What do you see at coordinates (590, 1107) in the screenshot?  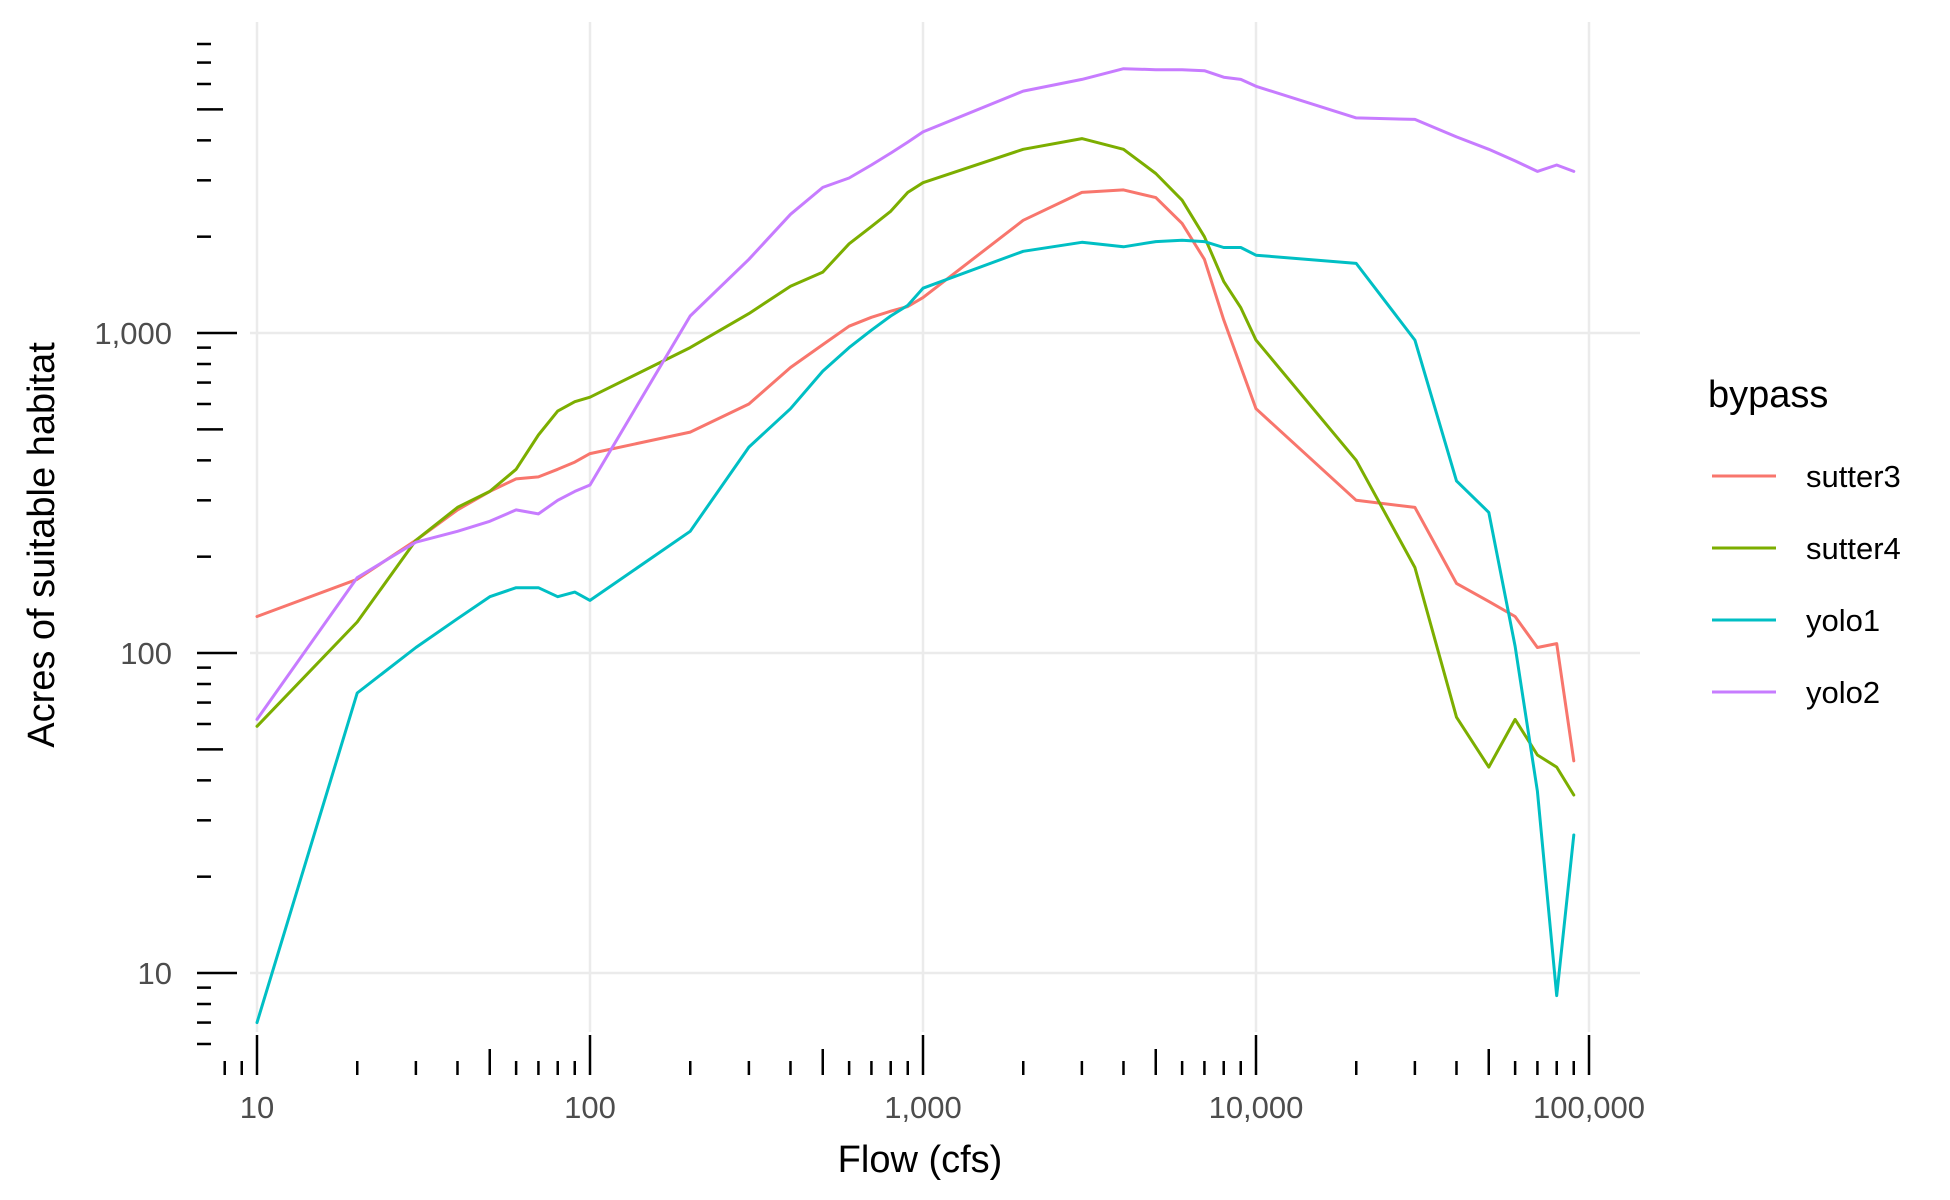 I see `x-tick-label: 100` at bounding box center [590, 1107].